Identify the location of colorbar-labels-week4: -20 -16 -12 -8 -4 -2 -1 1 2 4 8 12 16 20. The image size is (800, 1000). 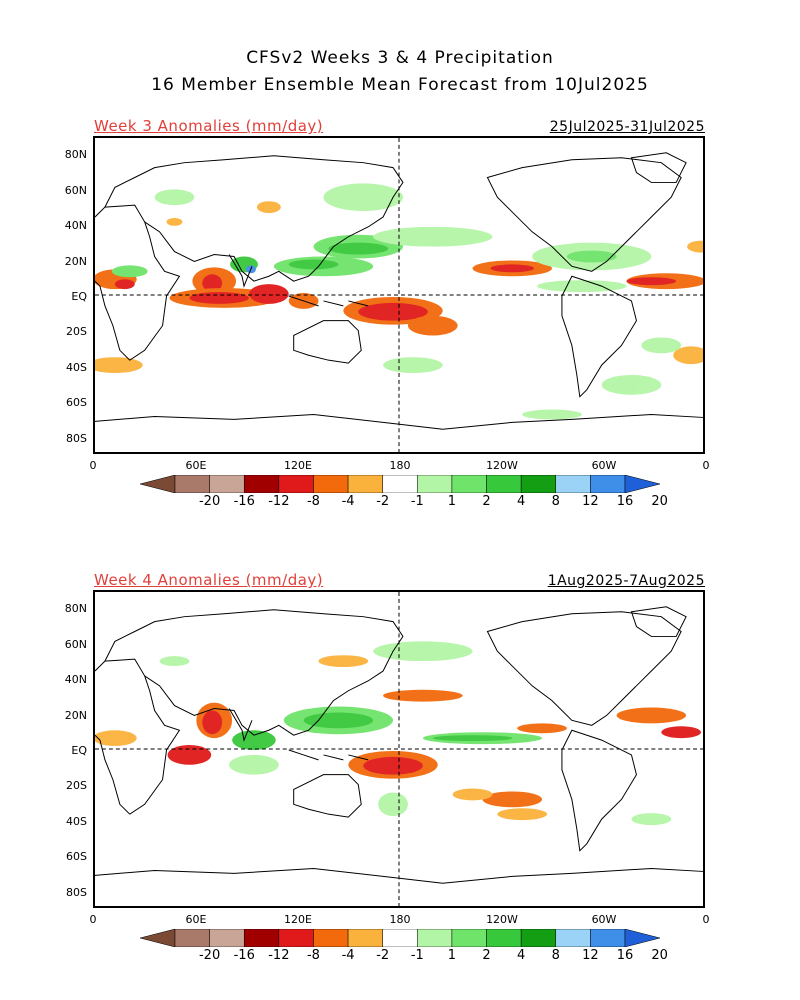
(404, 956).